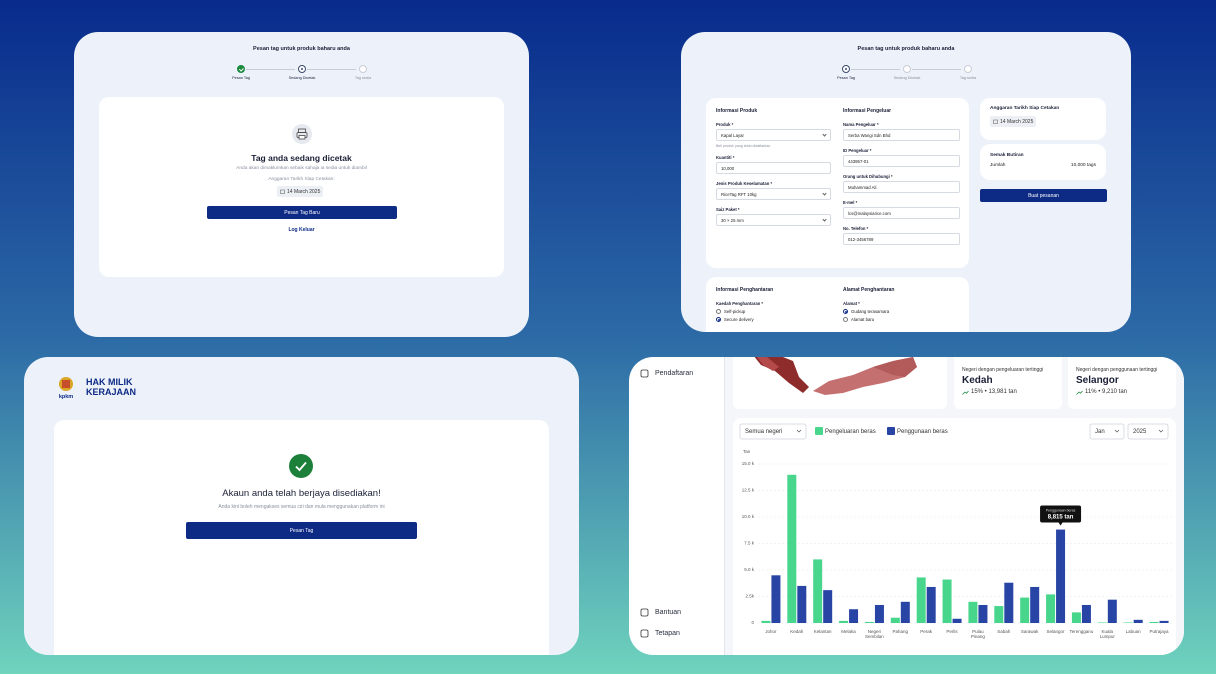 The image size is (1216, 674). I want to click on legend-swatch, so click(891, 431).